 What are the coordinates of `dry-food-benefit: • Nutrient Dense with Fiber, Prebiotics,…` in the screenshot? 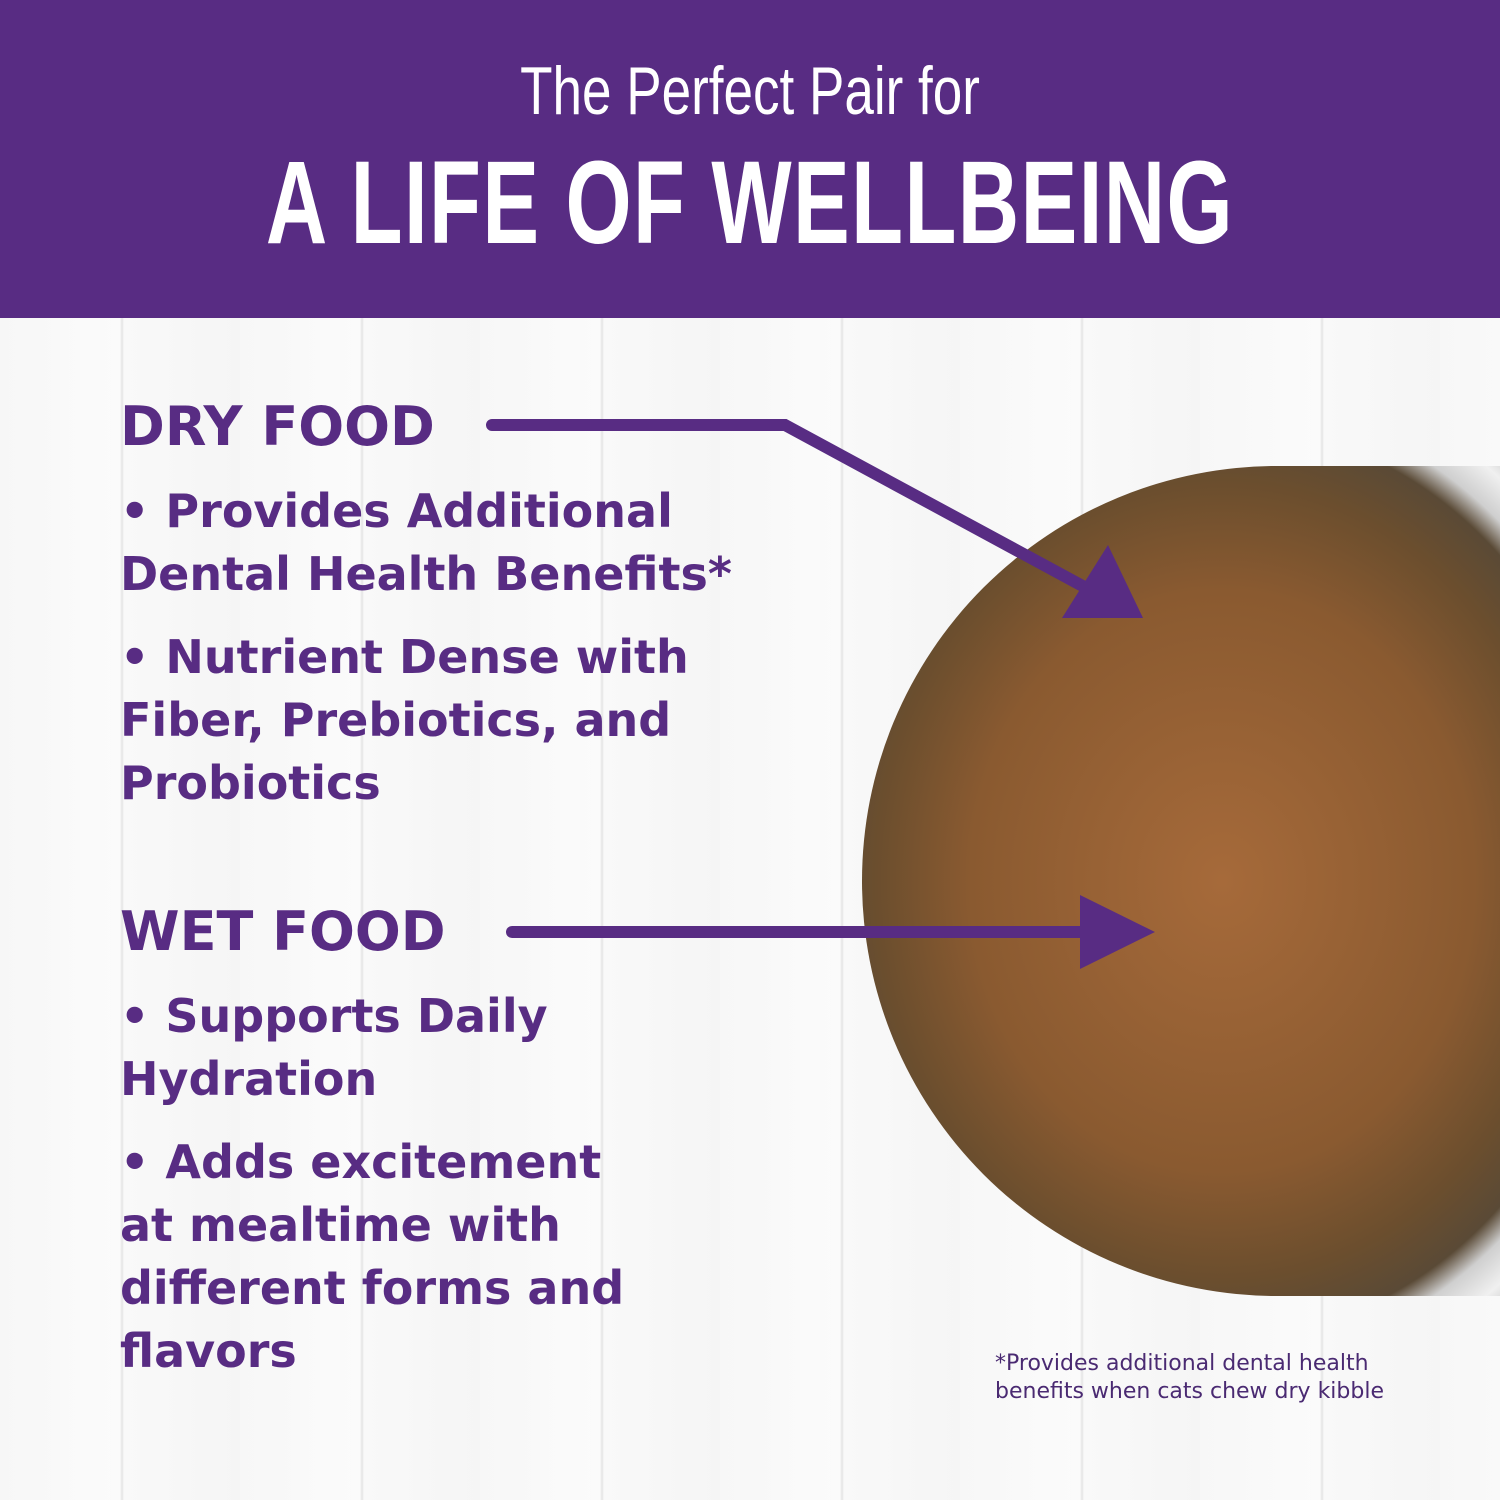 It's located at (404, 720).